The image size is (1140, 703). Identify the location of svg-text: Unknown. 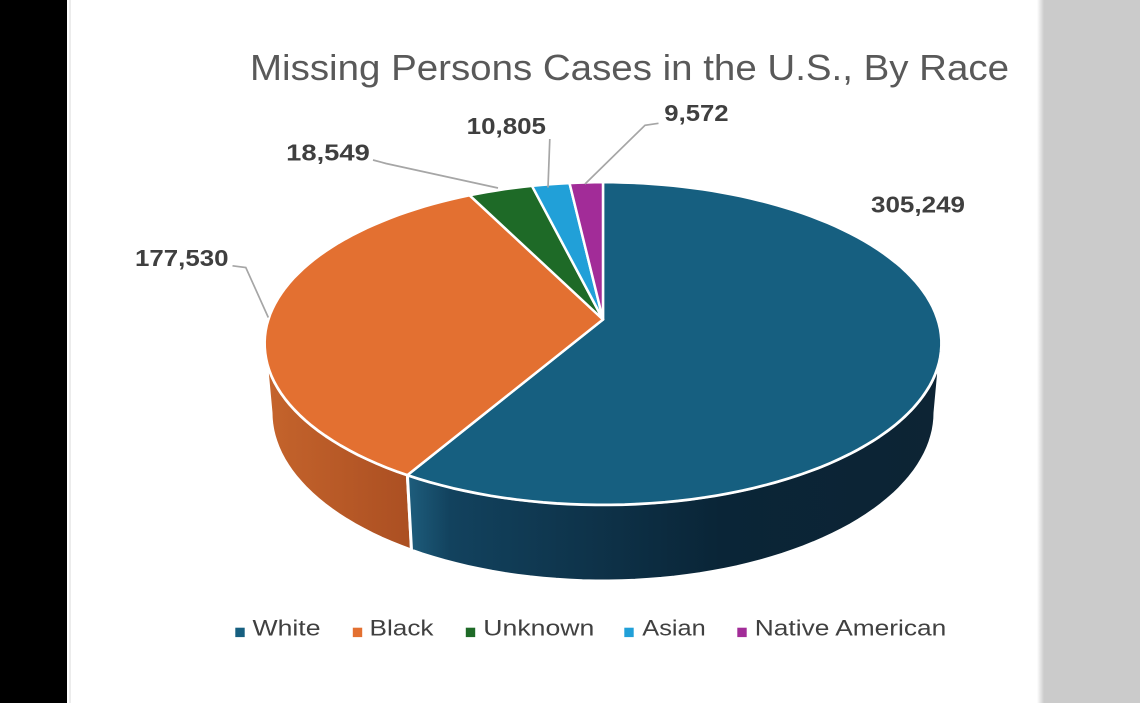
(538, 628).